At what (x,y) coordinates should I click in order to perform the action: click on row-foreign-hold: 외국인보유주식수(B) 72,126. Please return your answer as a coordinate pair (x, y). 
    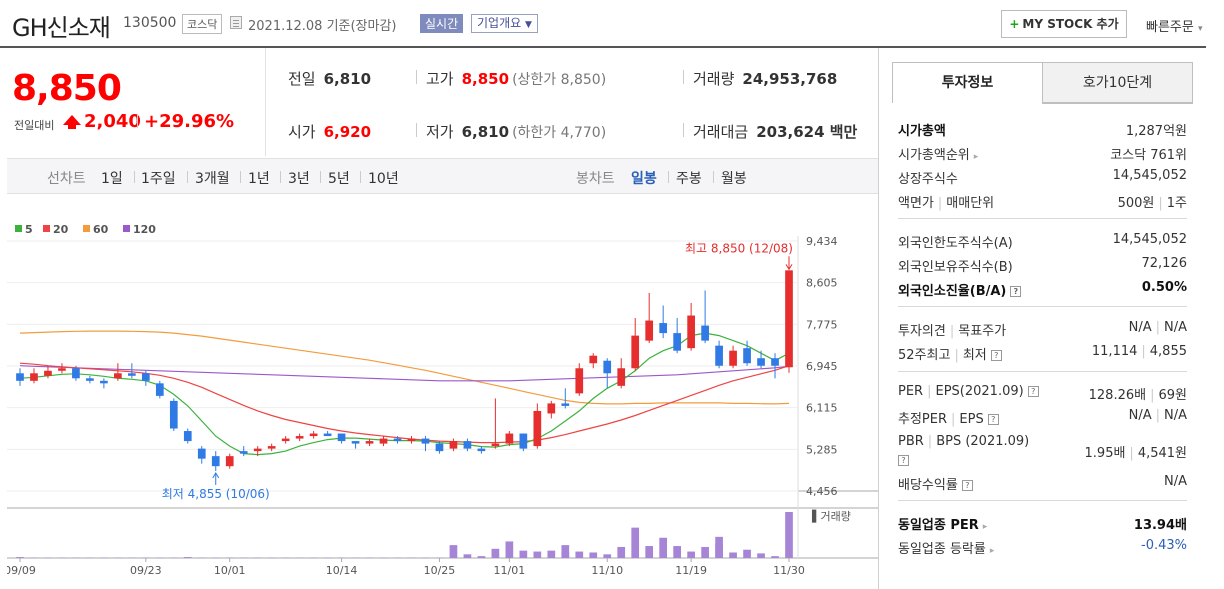
    Looking at the image, I should click on (1042, 266).